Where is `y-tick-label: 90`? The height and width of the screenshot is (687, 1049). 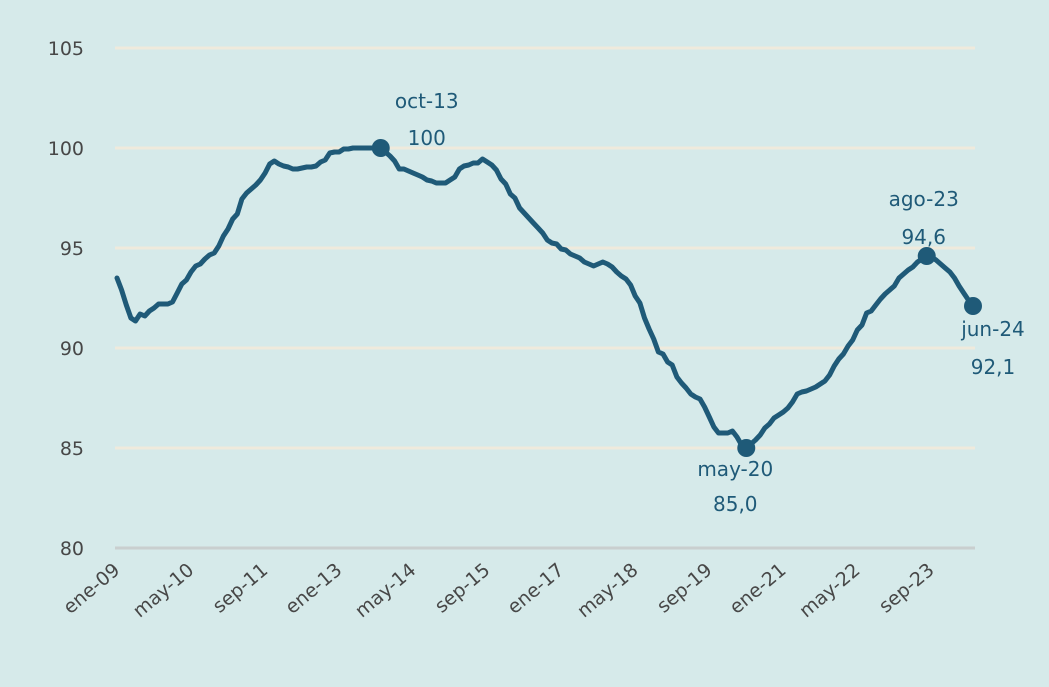
y-tick-label: 90 is located at coordinates (72, 349).